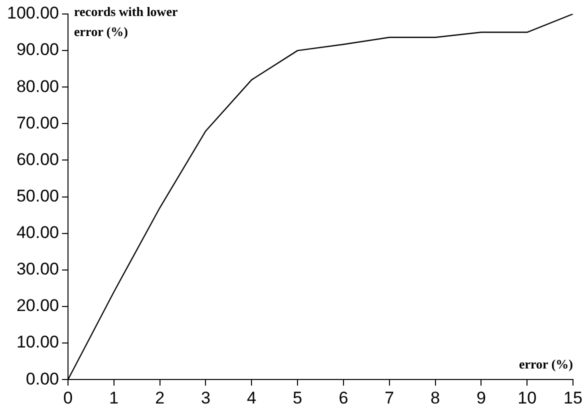  Describe the element at coordinates (435, 398) in the screenshot. I see `x-tick-label: 8` at that location.